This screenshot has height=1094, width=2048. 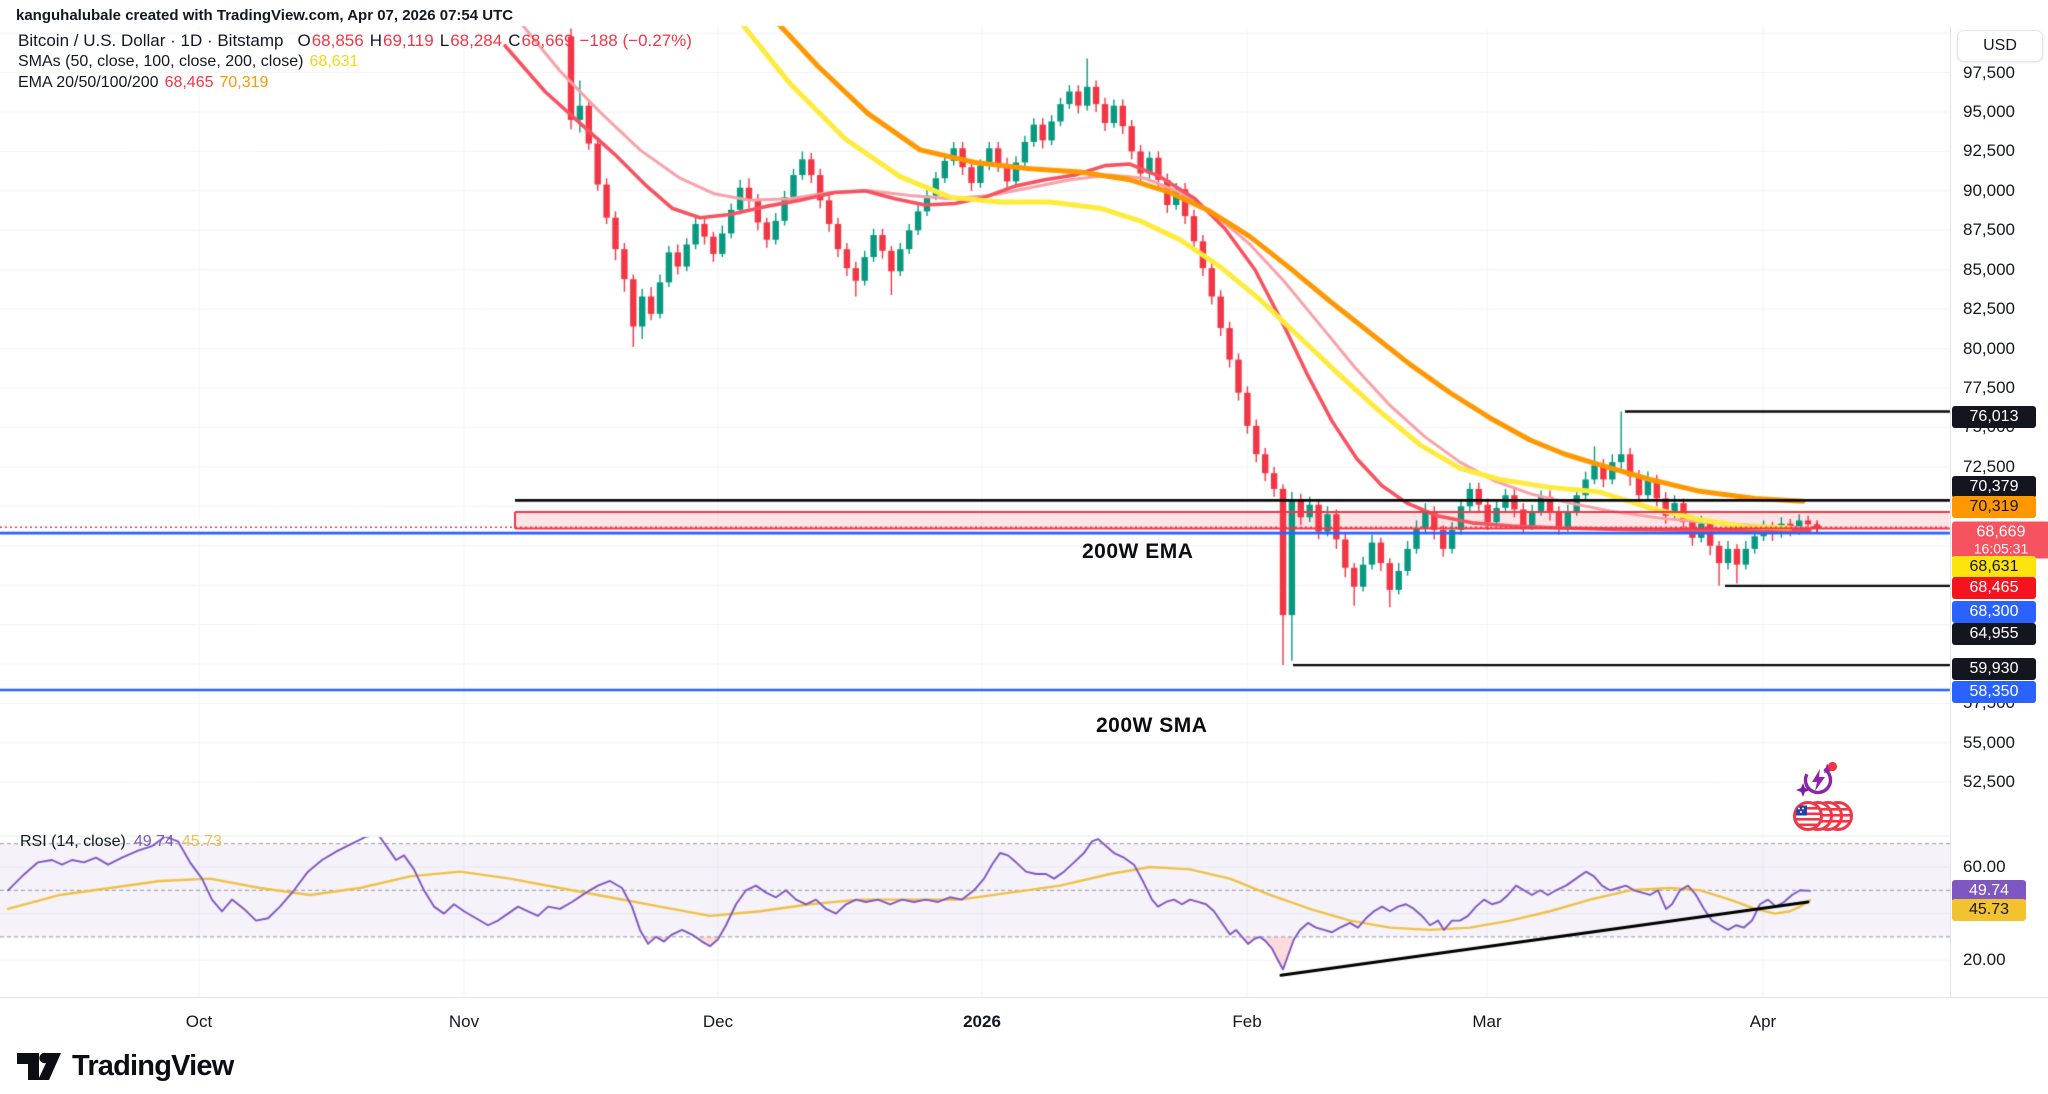 I want to click on ai-sparkle-refresh-icon, so click(x=1819, y=779).